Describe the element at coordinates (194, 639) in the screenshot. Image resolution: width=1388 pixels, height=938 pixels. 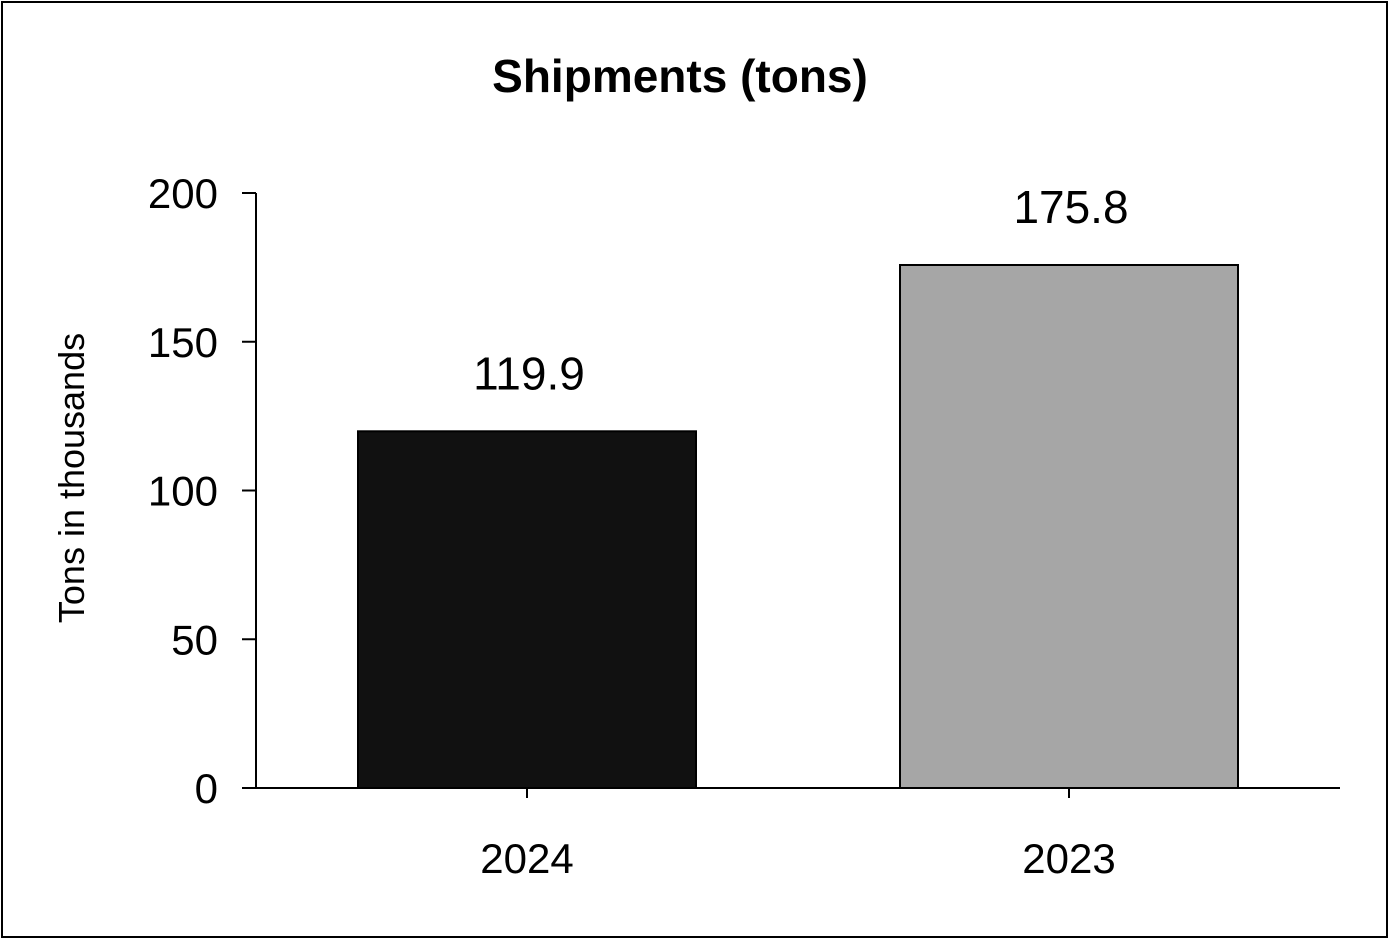
I see `y-tick-label: 50` at that location.